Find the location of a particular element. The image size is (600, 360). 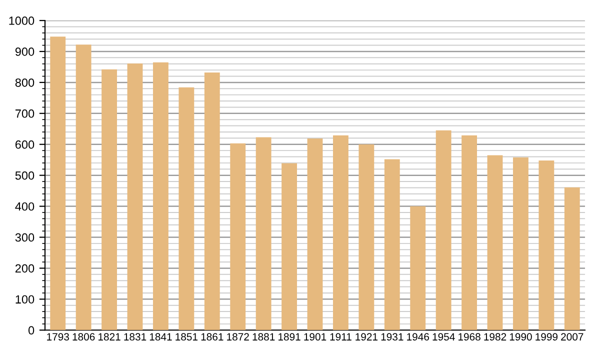

x-tick-label: 1793 is located at coordinates (58, 337).